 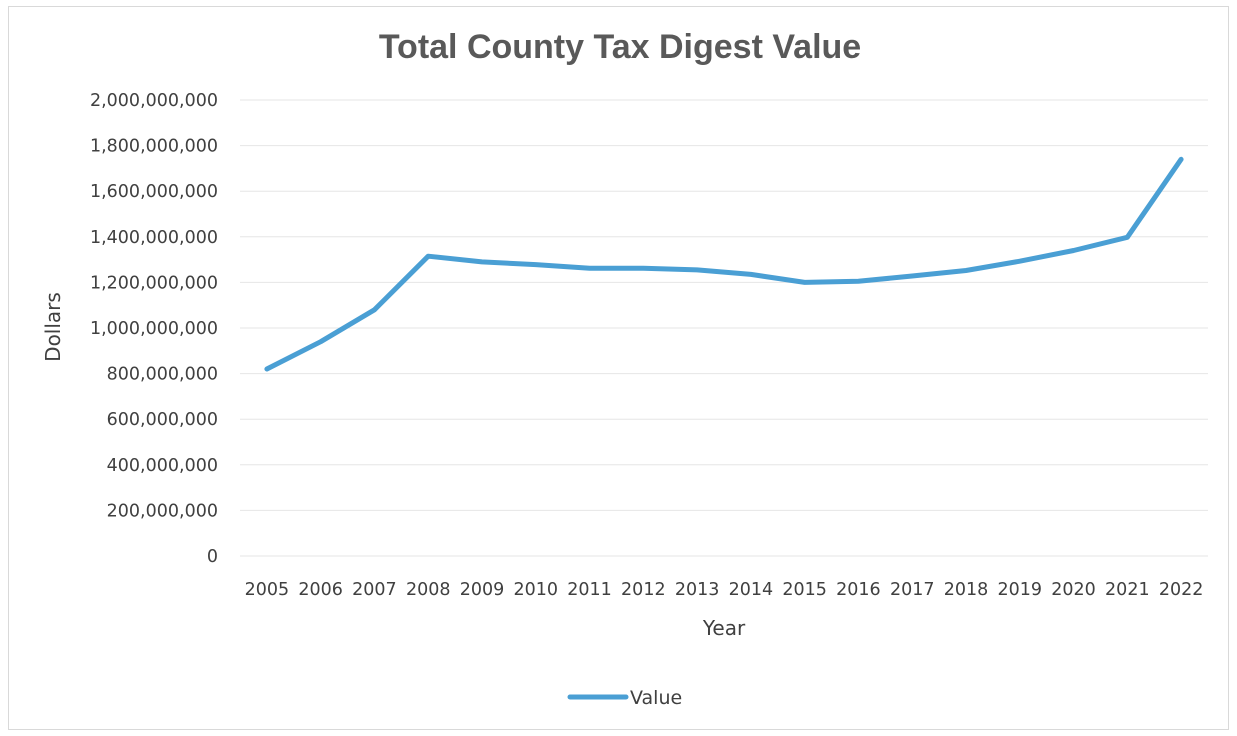 I want to click on x-tick-label: 2021, so click(x=1127, y=590).